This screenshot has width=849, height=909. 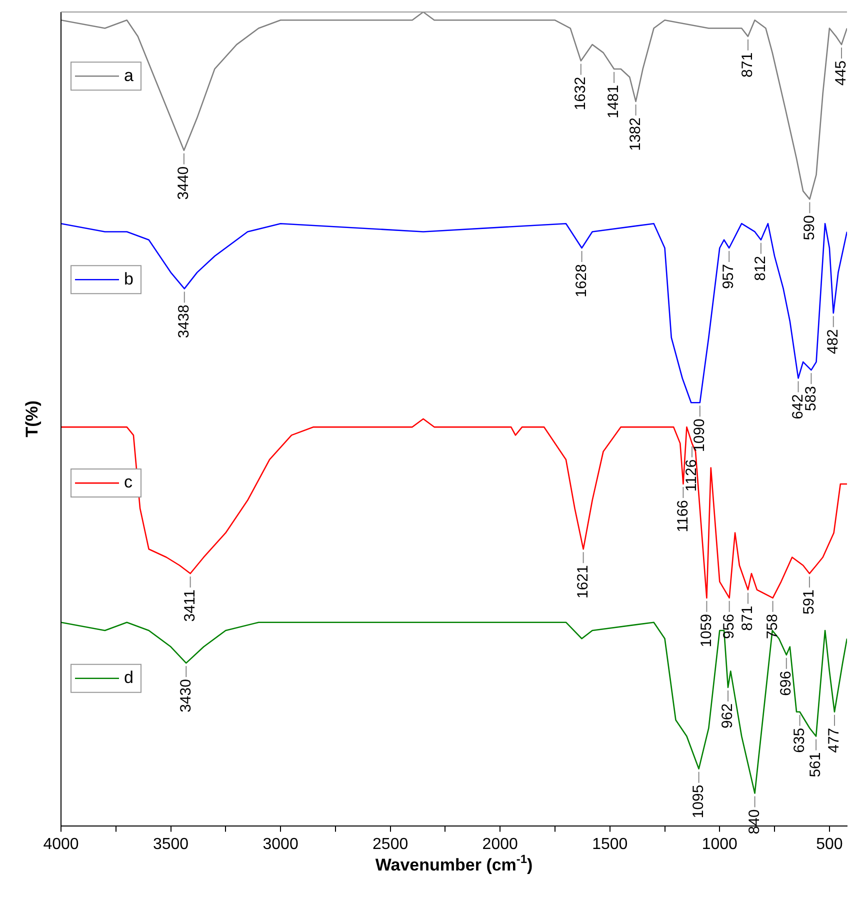 I want to click on x-tick-label: 1000, so click(x=720, y=844).